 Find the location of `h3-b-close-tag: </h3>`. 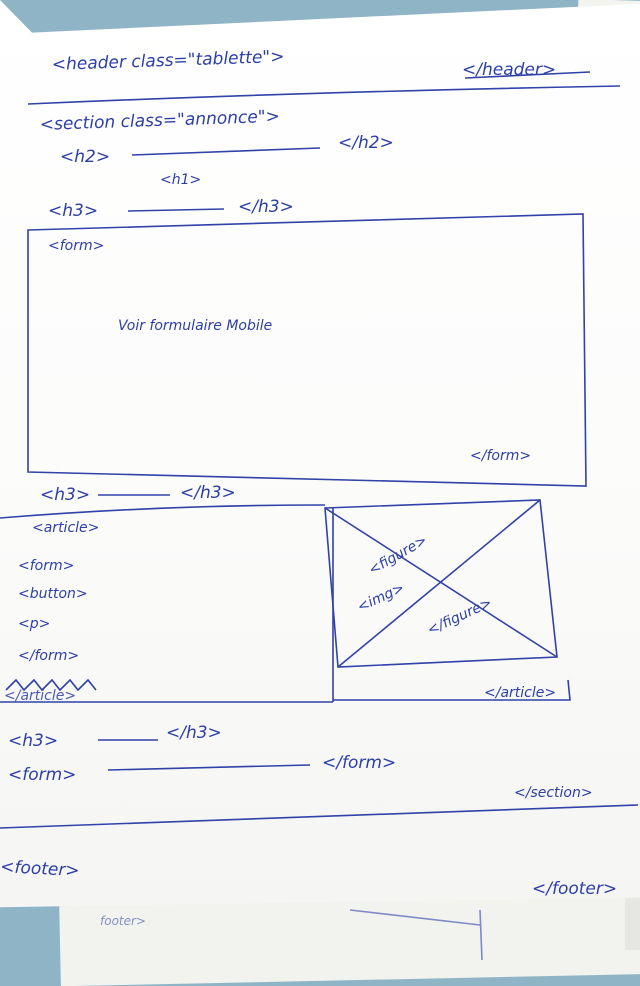

h3-b-close-tag: </h3> is located at coordinates (208, 493).